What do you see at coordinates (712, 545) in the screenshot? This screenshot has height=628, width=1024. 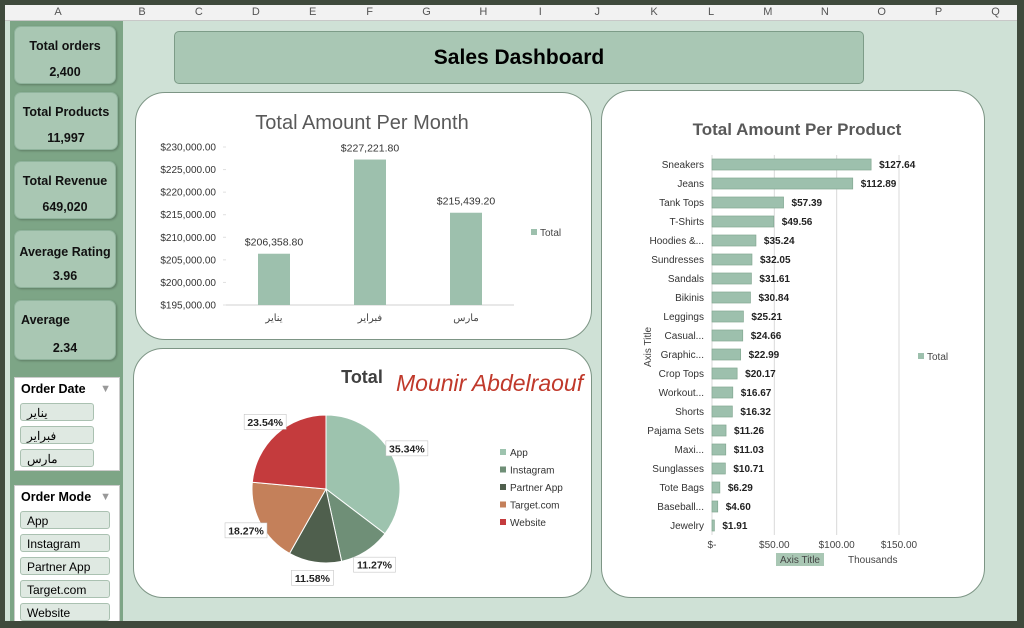 I see `x-tick-label: $-` at bounding box center [712, 545].